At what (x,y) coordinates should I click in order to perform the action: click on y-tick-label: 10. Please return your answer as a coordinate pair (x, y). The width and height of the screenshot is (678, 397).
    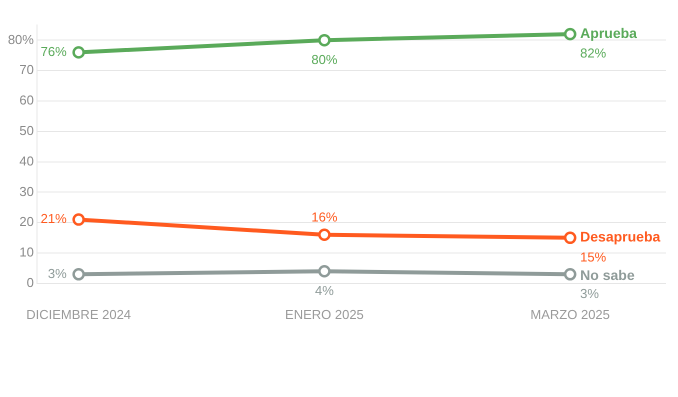
    Looking at the image, I should click on (26, 252).